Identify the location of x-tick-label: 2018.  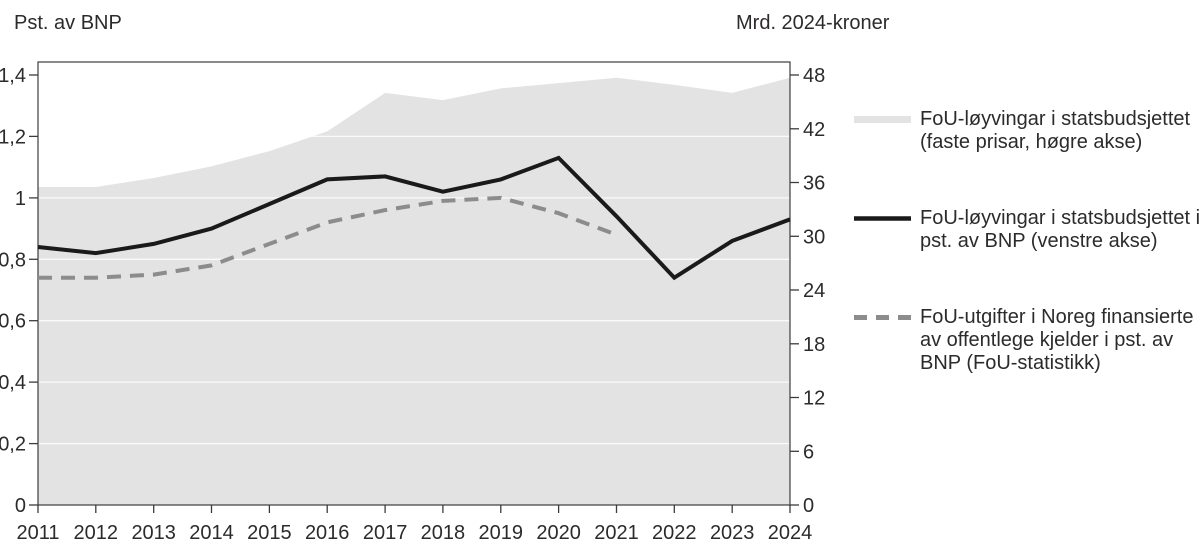
(443, 533).